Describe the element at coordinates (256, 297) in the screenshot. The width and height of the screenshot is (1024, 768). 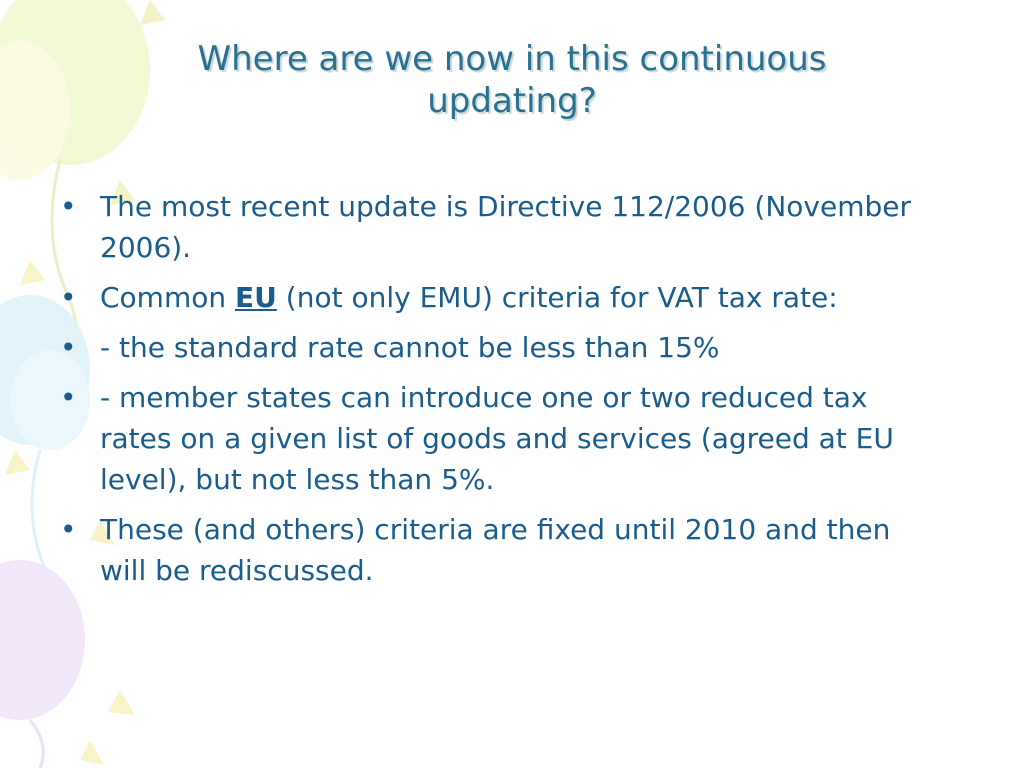
I see `emphasis: EU` at that location.